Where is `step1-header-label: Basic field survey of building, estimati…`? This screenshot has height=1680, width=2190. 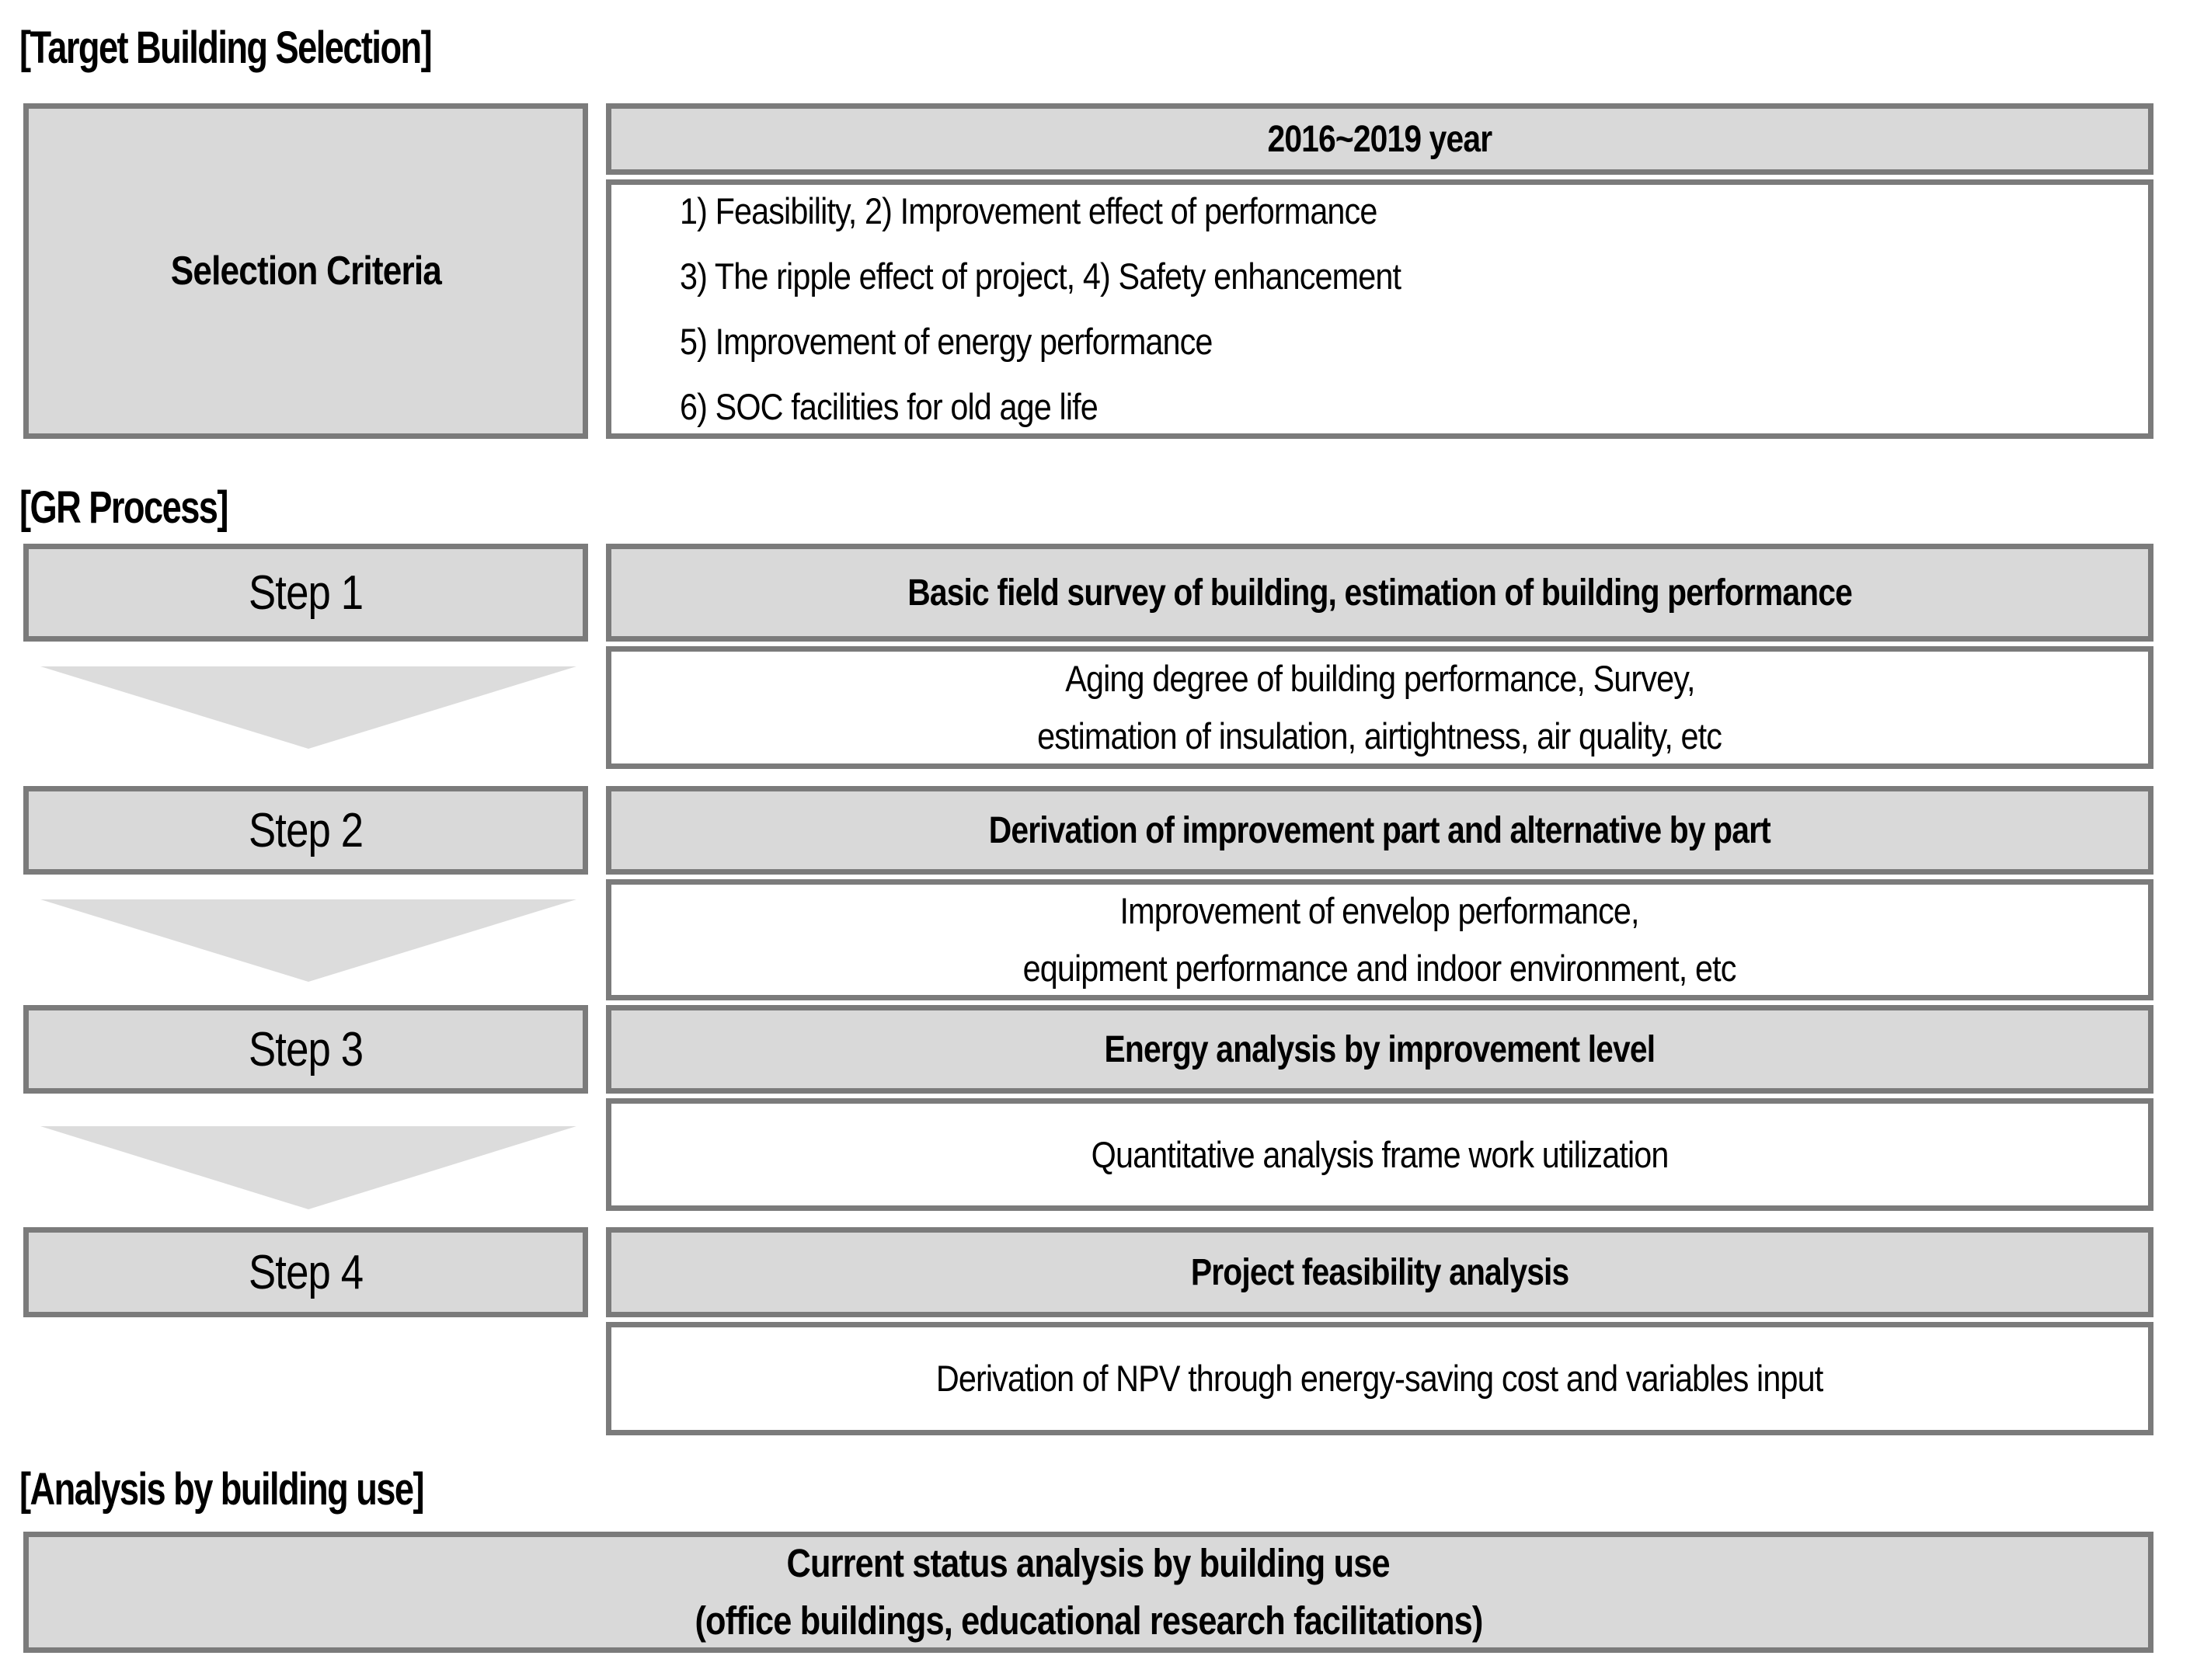
step1-header-label: Basic field survey of building, estimati… is located at coordinates (1380, 593).